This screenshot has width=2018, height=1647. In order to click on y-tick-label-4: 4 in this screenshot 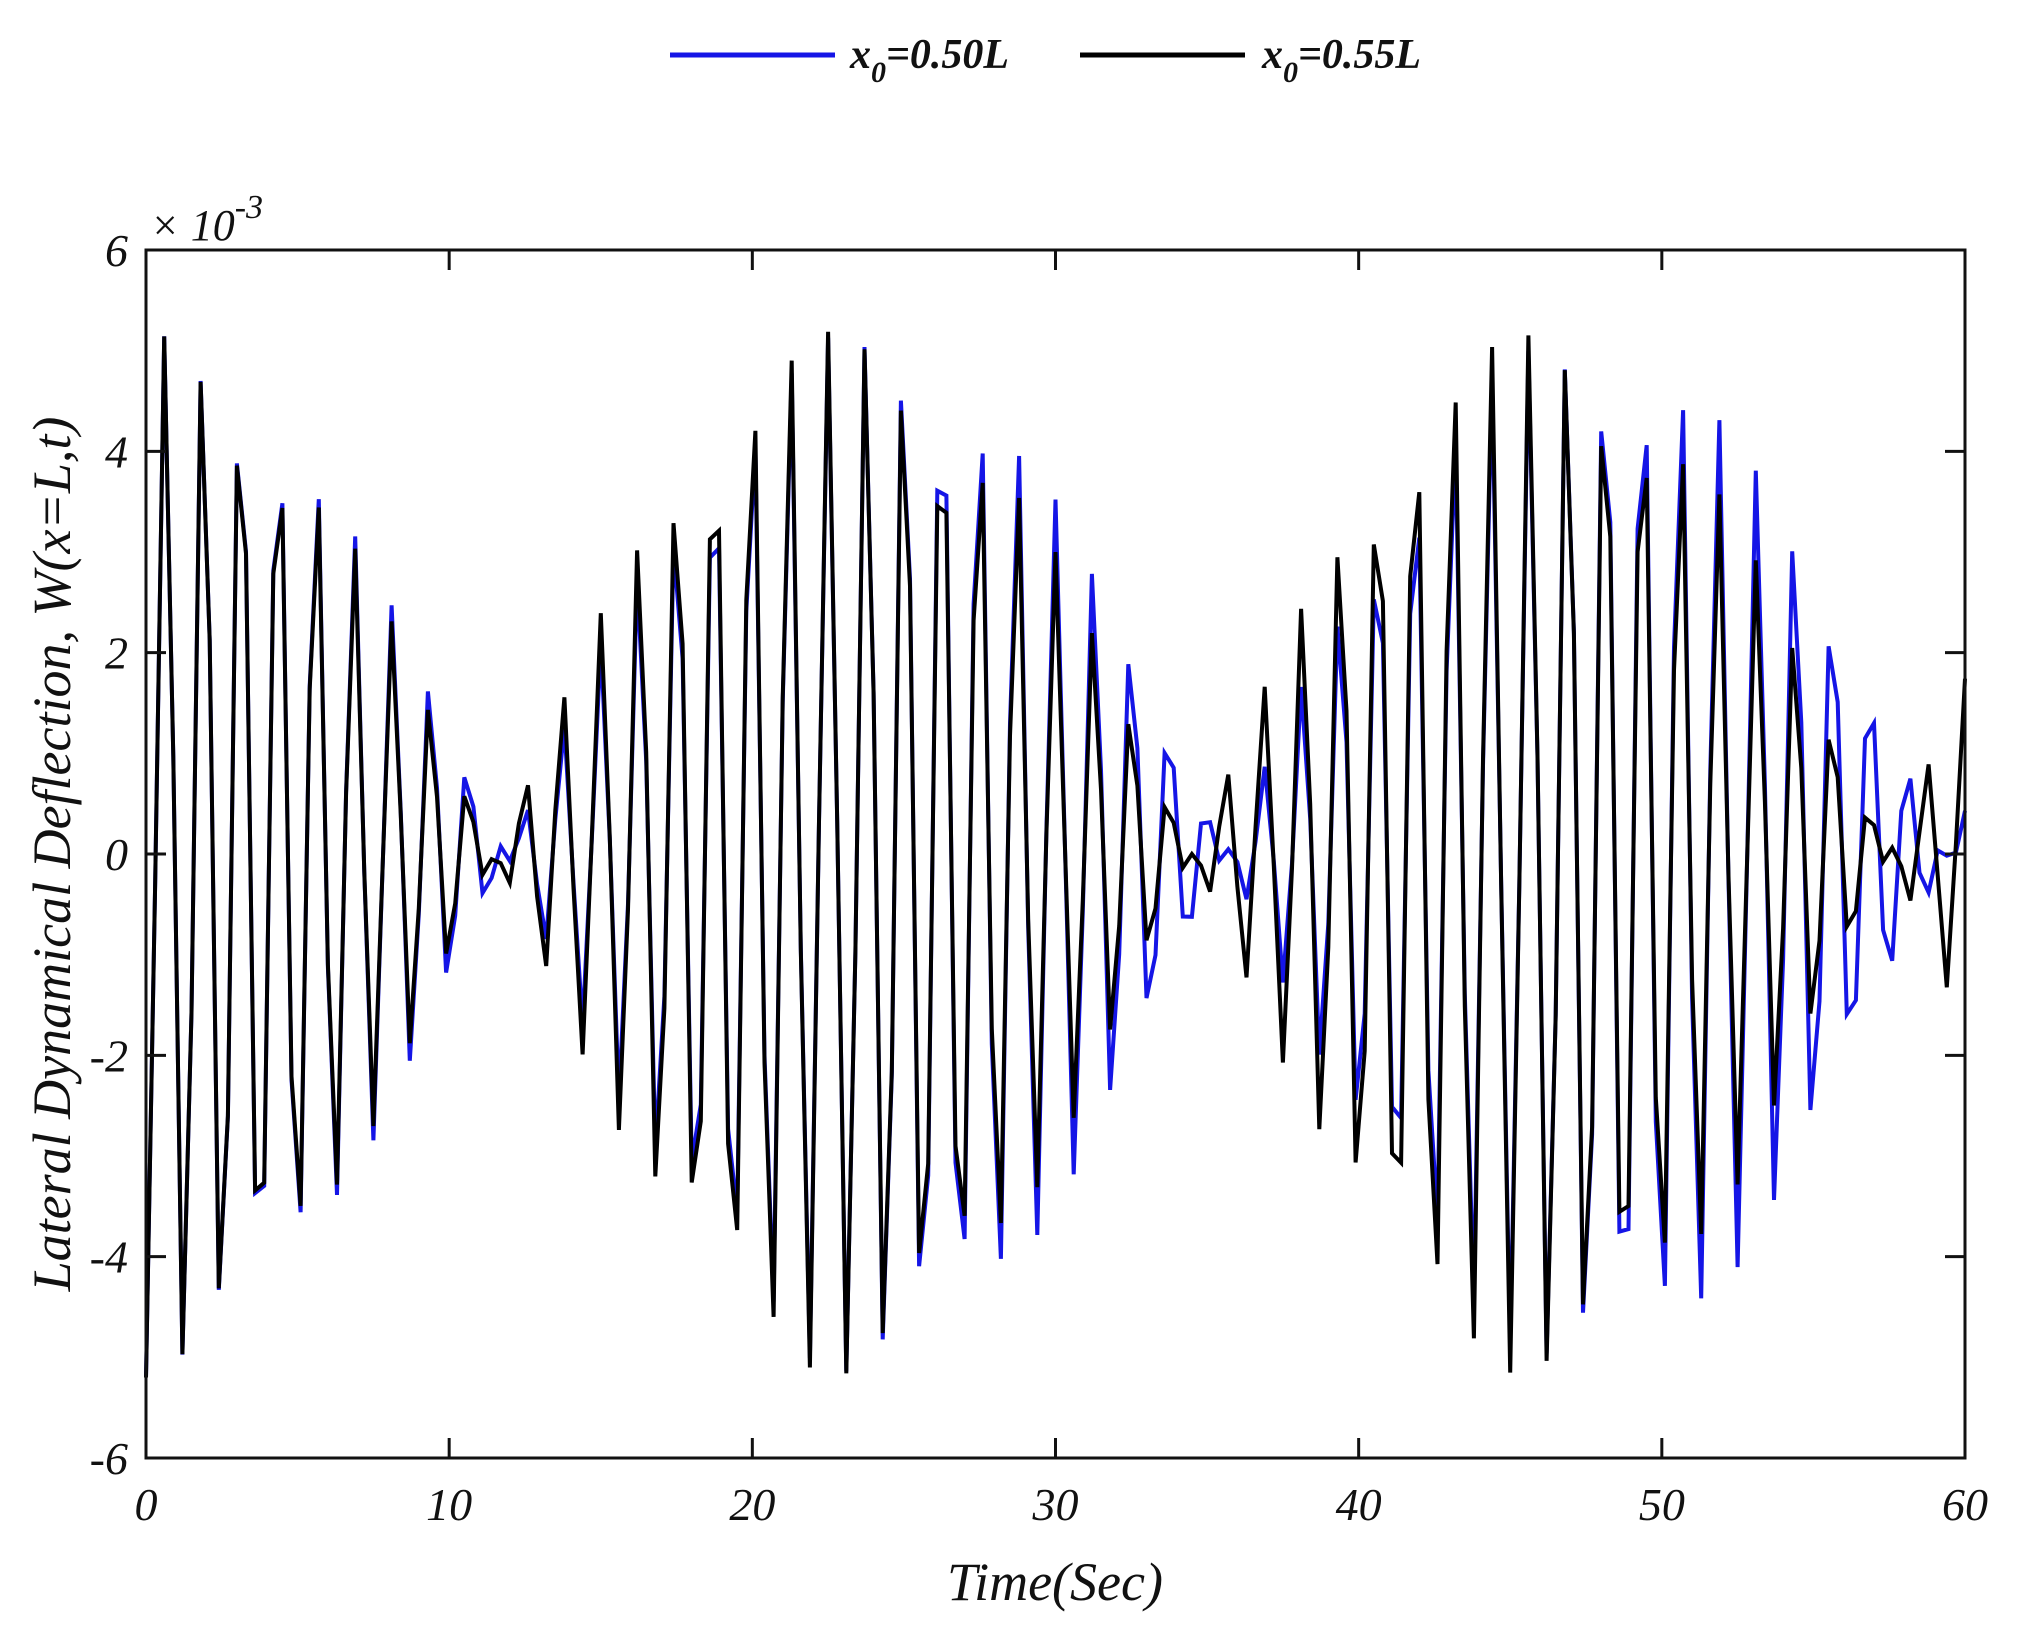, I will do `click(116, 451)`.